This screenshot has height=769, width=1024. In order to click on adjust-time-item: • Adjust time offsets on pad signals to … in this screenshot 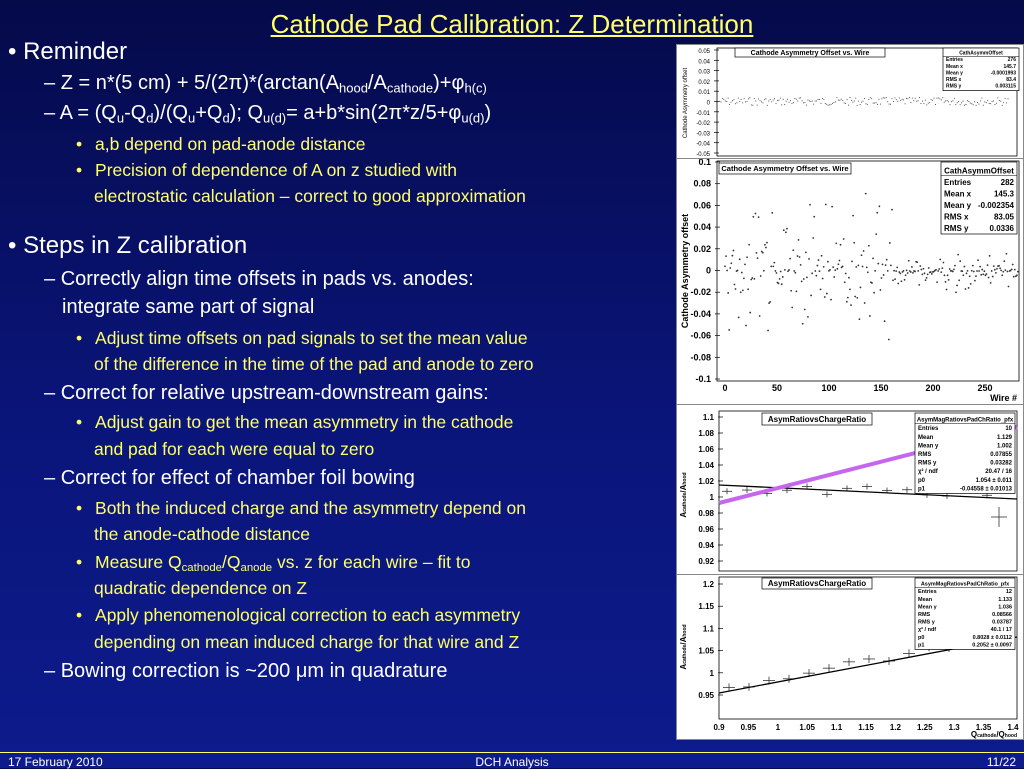, I will do `click(302, 338)`.